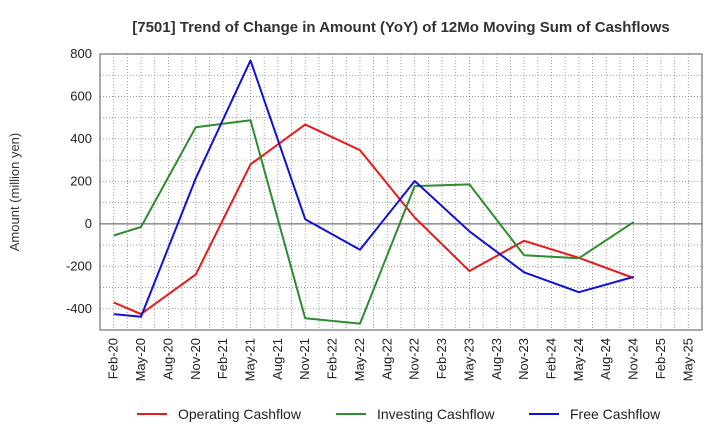 This screenshot has width=720, height=440. I want to click on legend-item: Free Cashflow, so click(595, 414).